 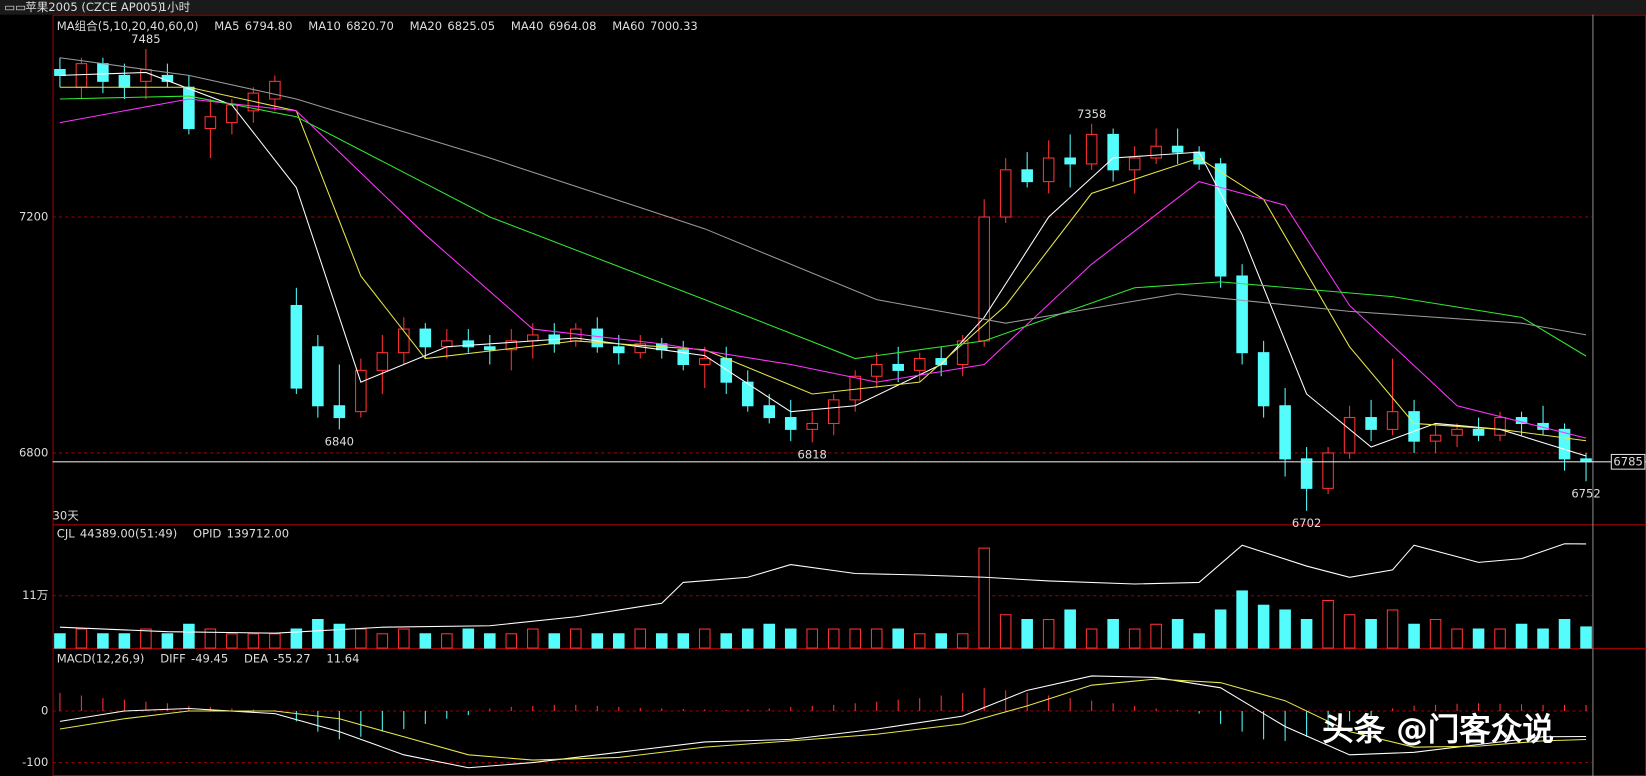 What do you see at coordinates (370, 26) in the screenshot?
I see `legend-entry-part: 6820.70` at bounding box center [370, 26].